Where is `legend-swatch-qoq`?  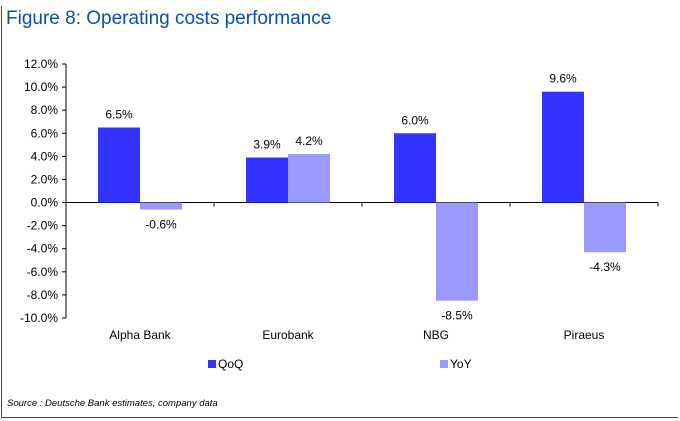 legend-swatch-qoq is located at coordinates (212, 364).